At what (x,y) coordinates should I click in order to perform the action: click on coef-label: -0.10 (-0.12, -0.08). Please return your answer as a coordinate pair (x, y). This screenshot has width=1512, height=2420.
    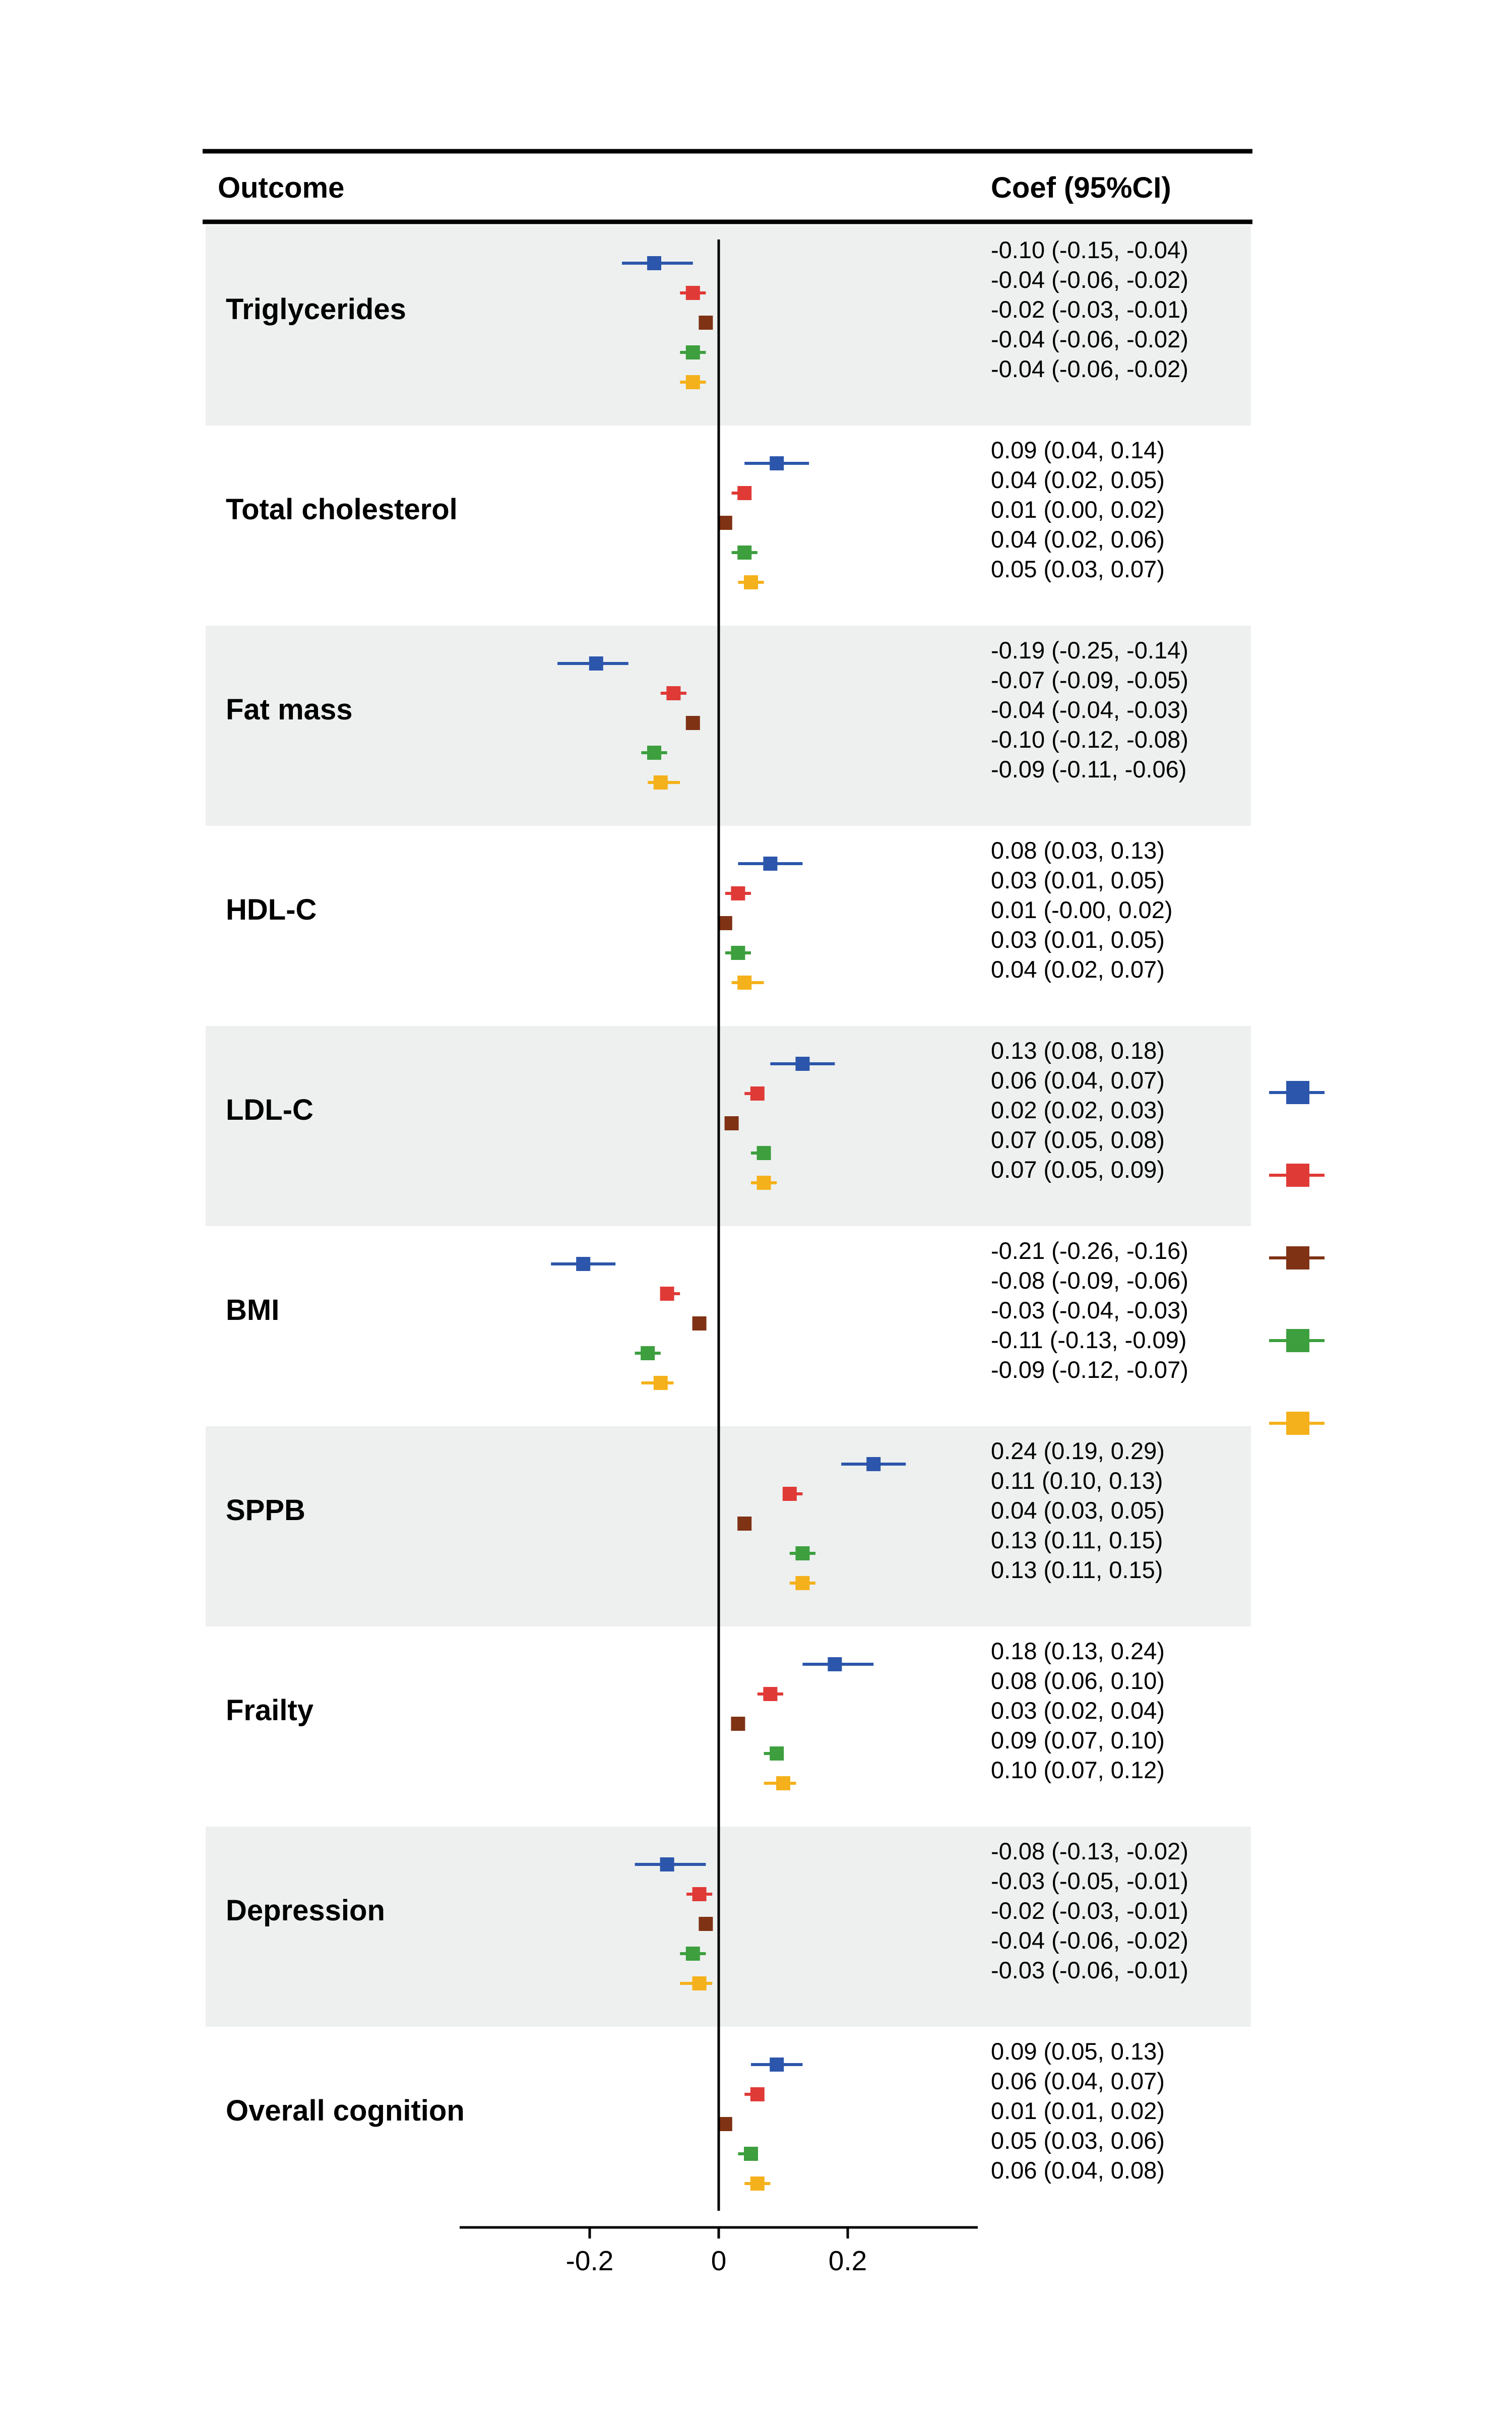
    Looking at the image, I should click on (1089, 739).